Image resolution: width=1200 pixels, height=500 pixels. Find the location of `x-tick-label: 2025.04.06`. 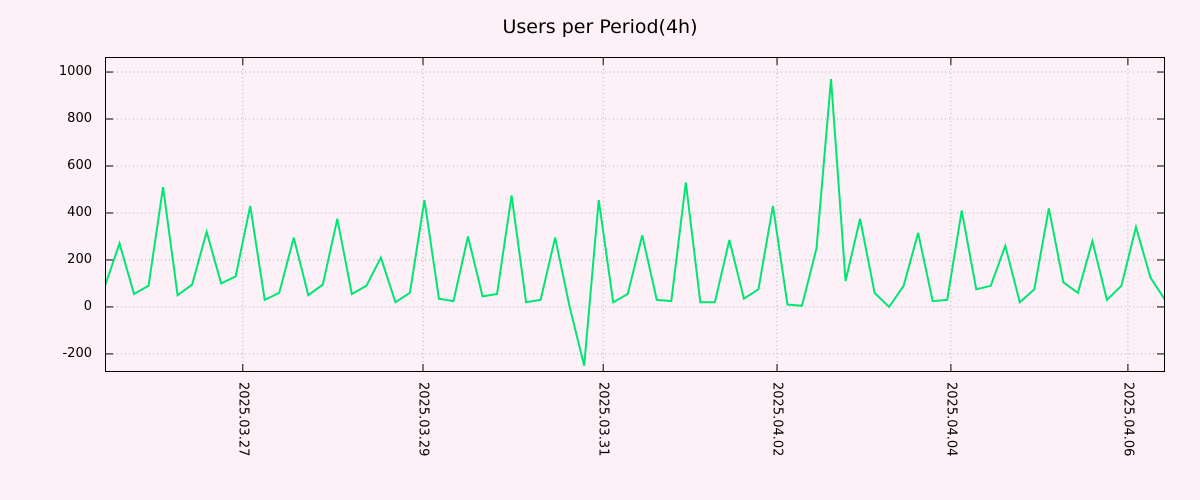

x-tick-label: 2025.04.06 is located at coordinates (1128, 419).